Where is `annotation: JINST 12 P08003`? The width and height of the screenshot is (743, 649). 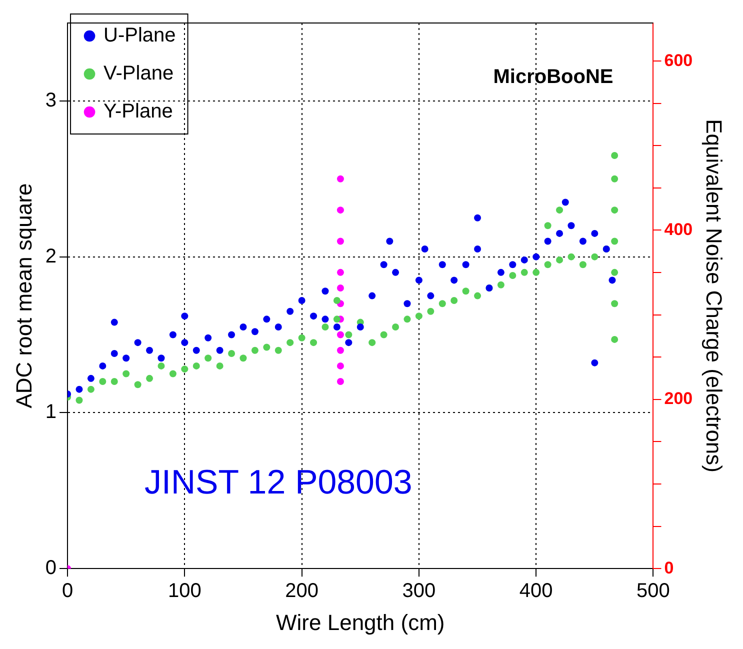 annotation: JINST 12 P08003 is located at coordinates (278, 483).